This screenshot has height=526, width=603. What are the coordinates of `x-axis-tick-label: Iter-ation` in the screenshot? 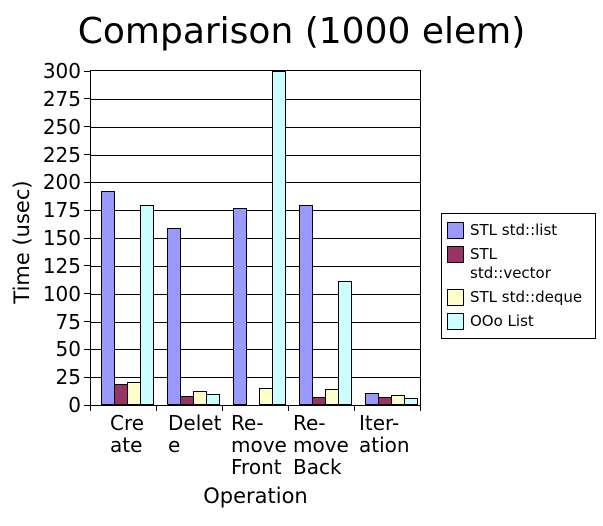 It's located at (384, 434).